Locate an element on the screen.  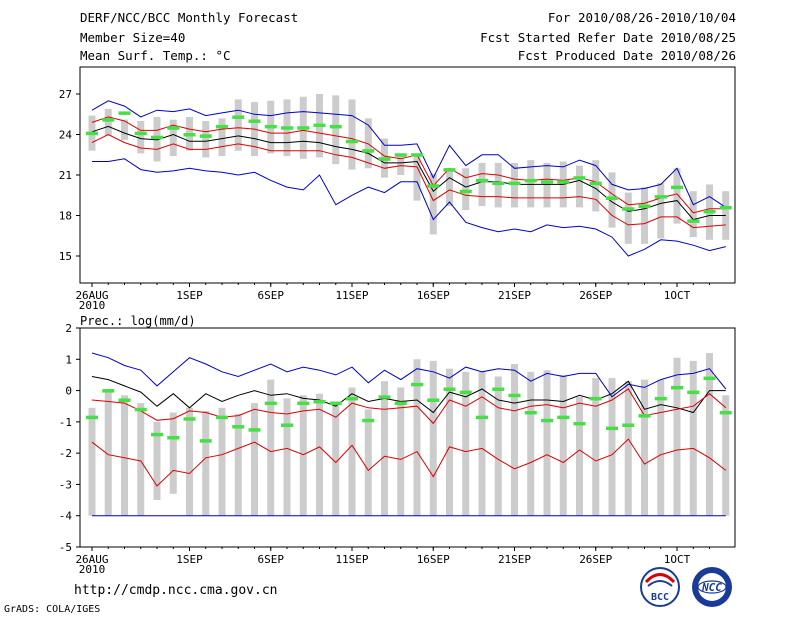
member-size: Member Size=40 is located at coordinates (133, 37).